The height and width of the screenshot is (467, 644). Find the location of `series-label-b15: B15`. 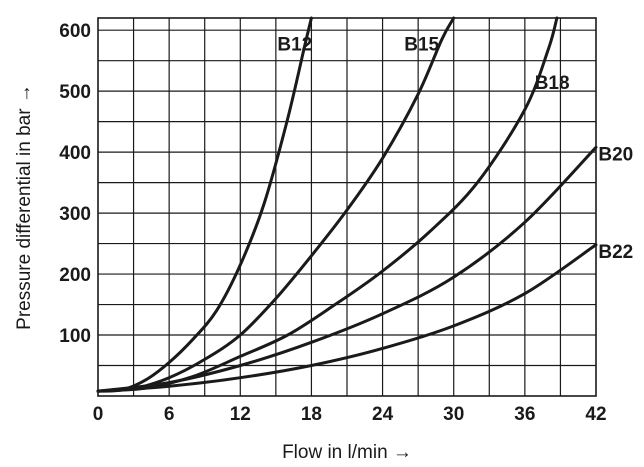

series-label-b15: B15 is located at coordinates (421, 45).